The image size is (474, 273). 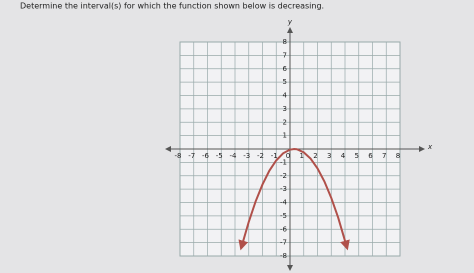 I want to click on x-tick-label: 4, so click(x=343, y=156).